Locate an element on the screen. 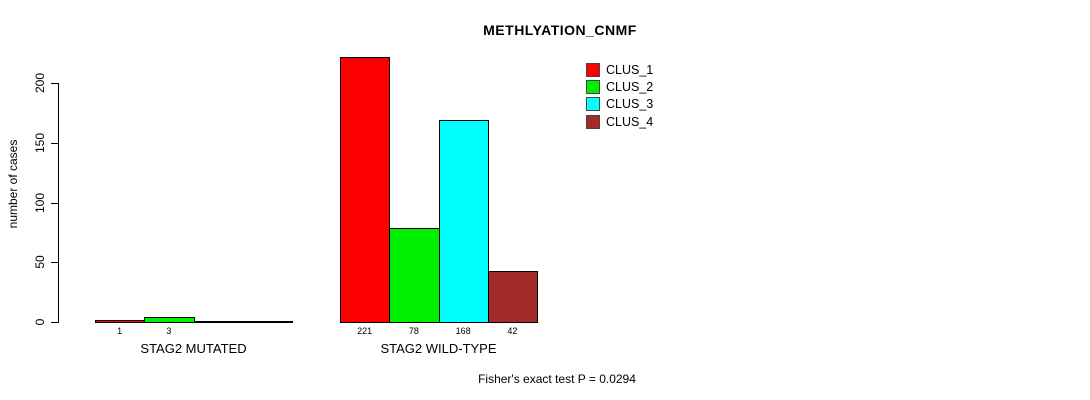  legend-label-clus_2: CLUS_2 is located at coordinates (630, 87).